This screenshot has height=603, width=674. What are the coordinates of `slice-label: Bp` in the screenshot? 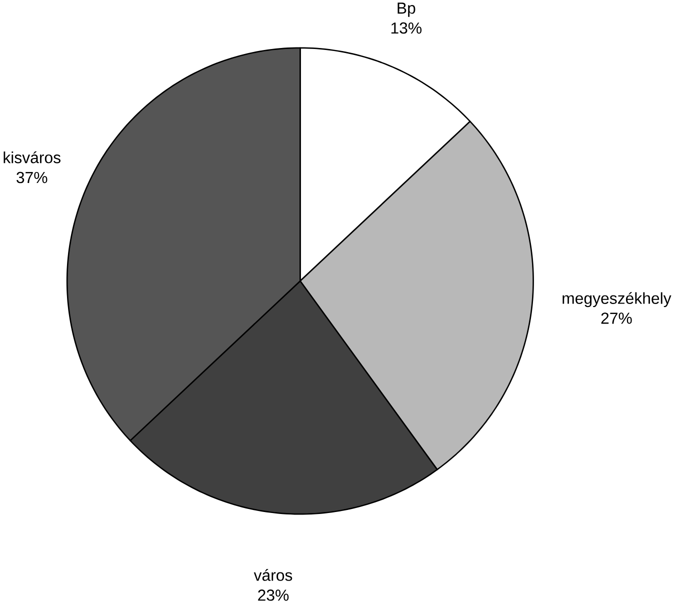 It's located at (407, 9).